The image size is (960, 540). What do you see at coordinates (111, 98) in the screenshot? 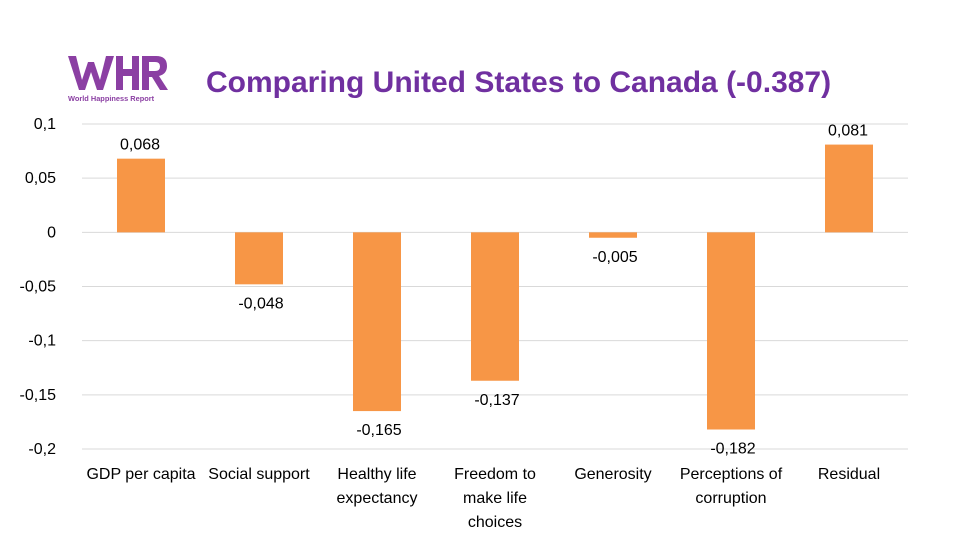
I see `logo-caption: World Happiness Report` at bounding box center [111, 98].